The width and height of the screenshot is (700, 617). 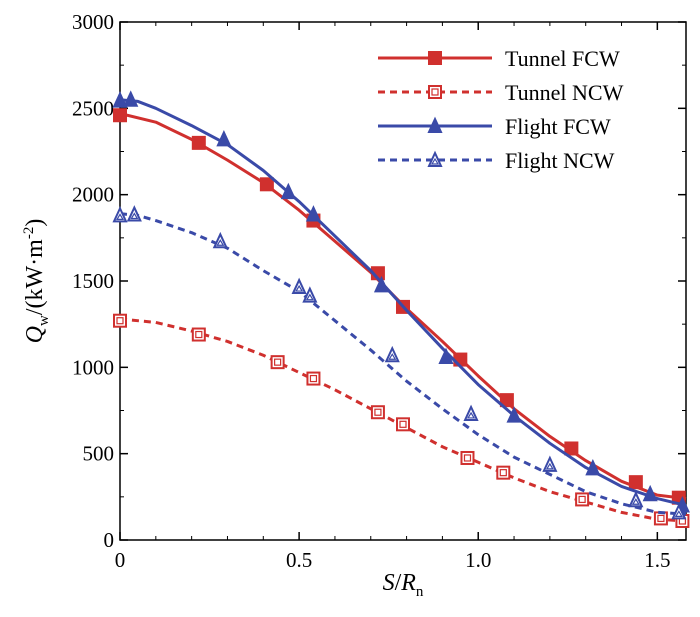 I want to click on y-tick-label: 1500, so click(x=93, y=281).